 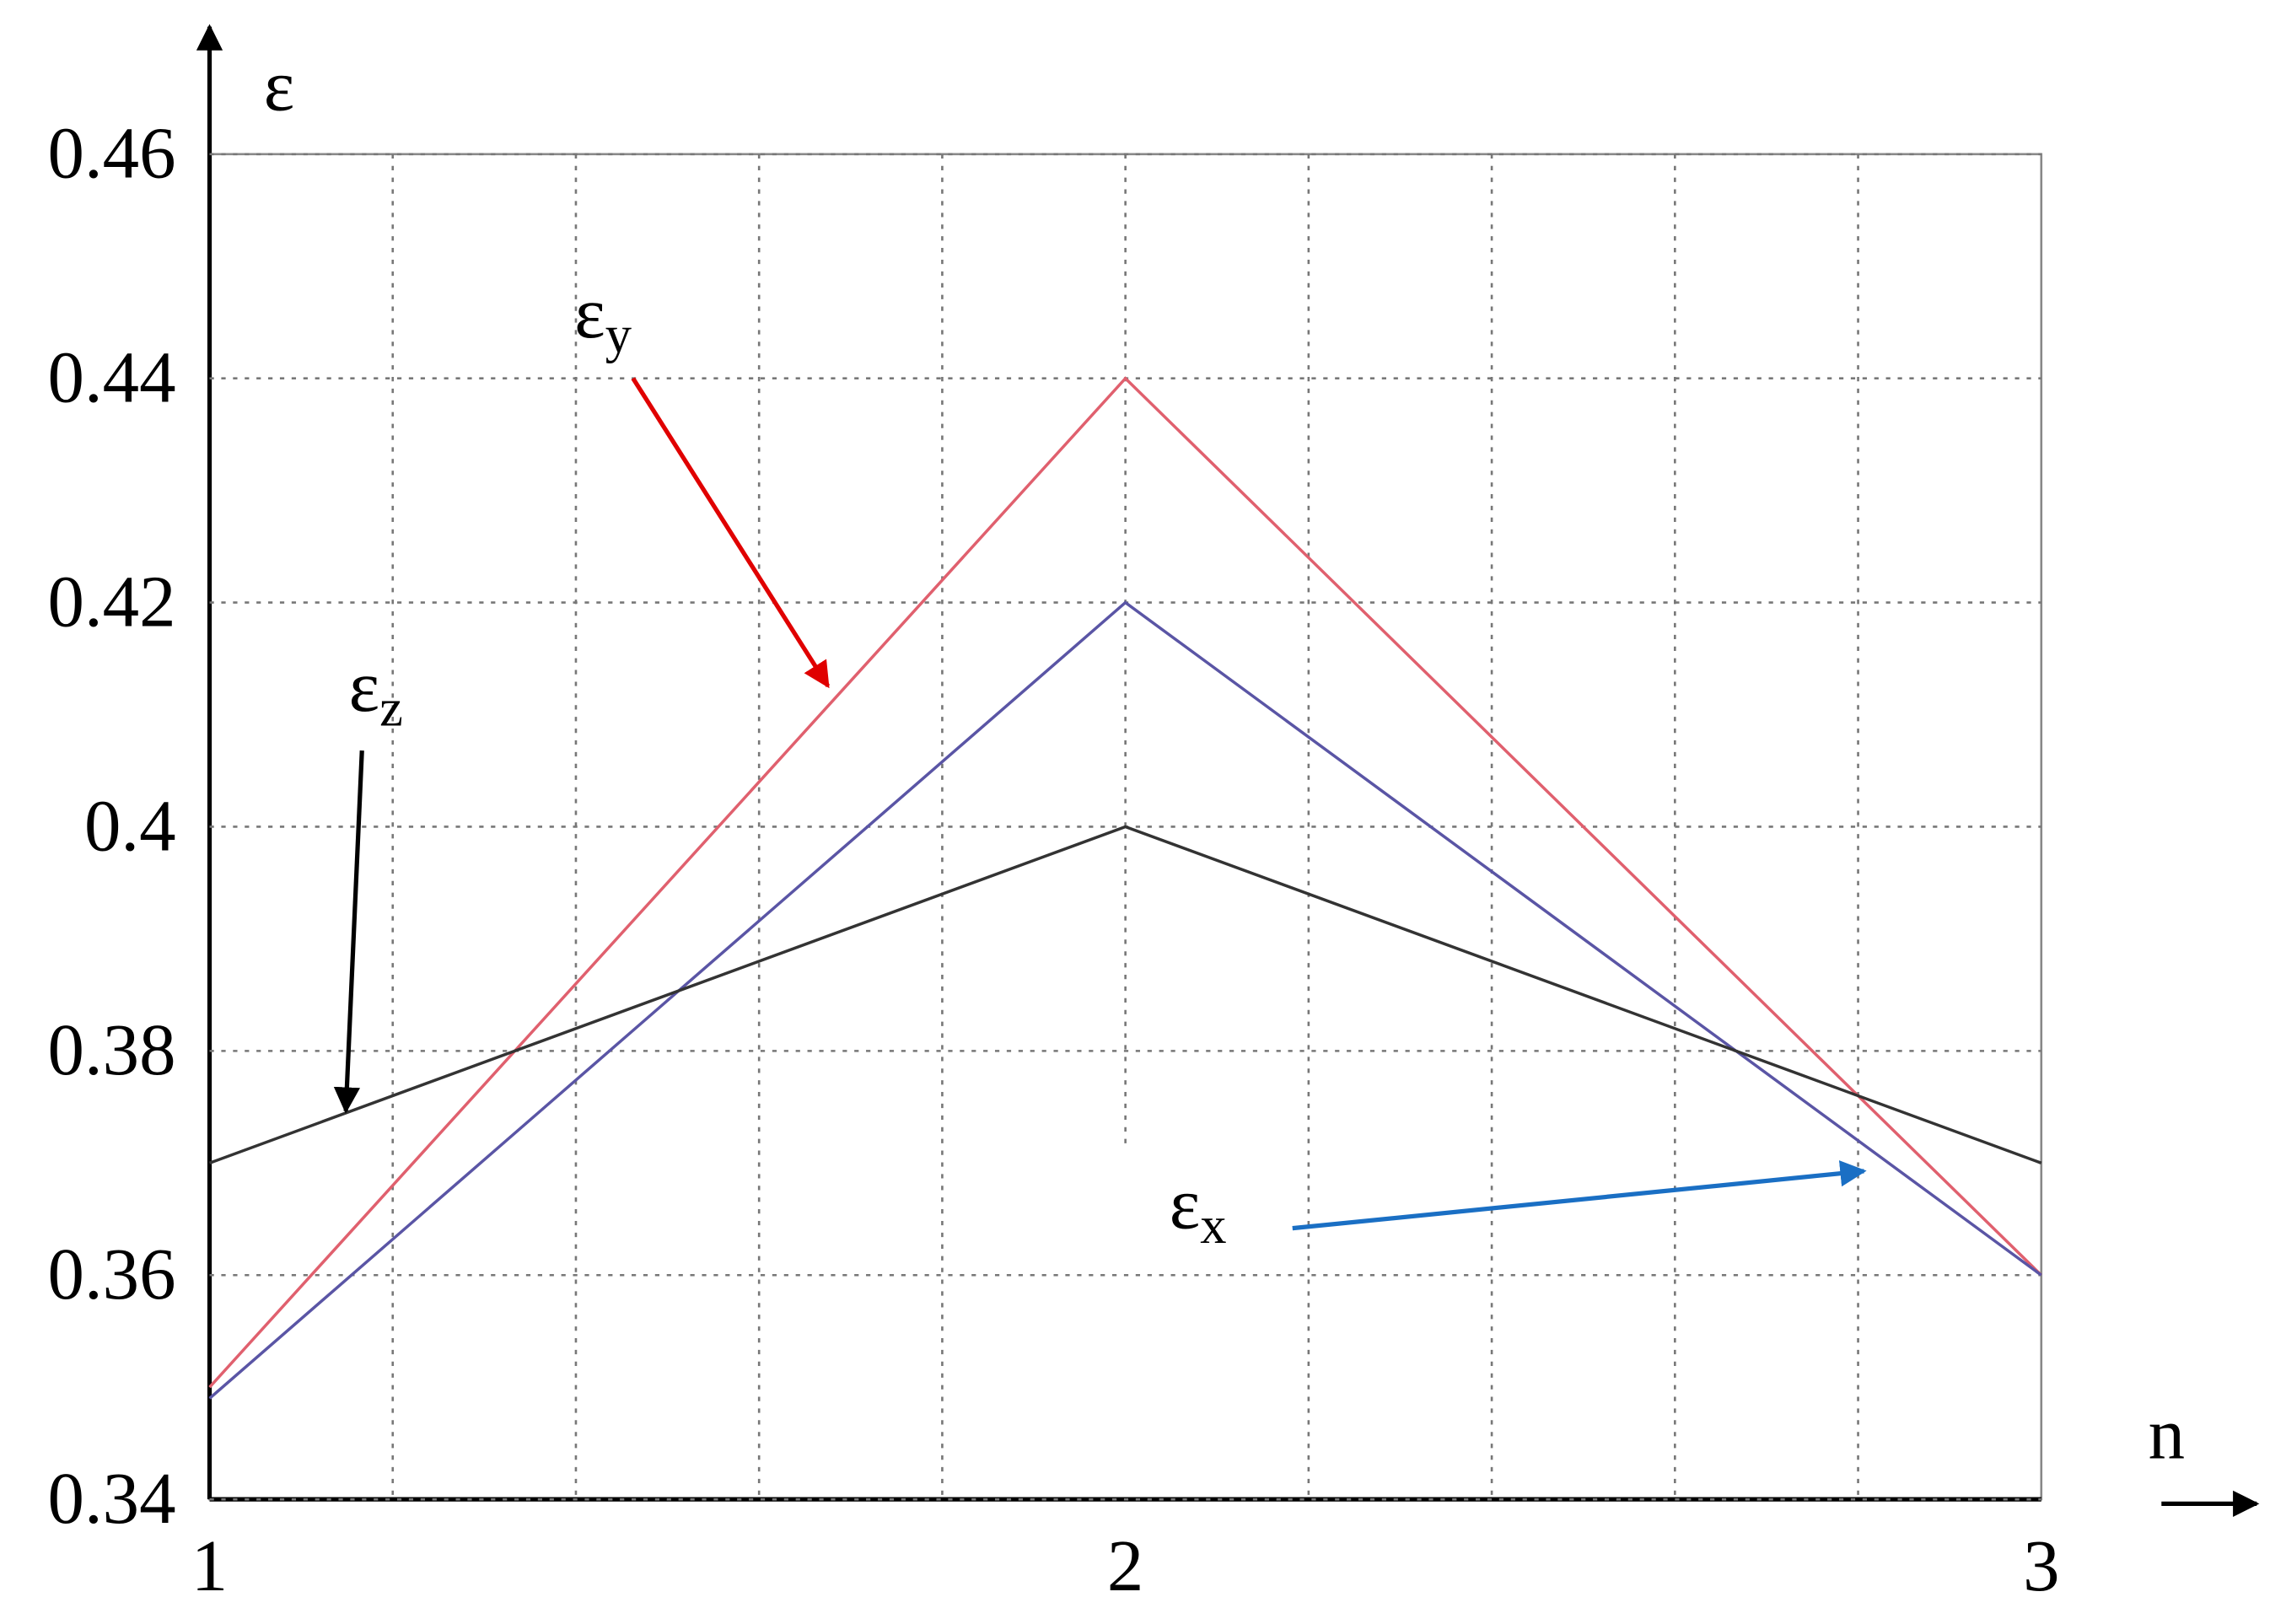 I want to click on y-tick-label: 0.34, so click(x=112, y=1498).